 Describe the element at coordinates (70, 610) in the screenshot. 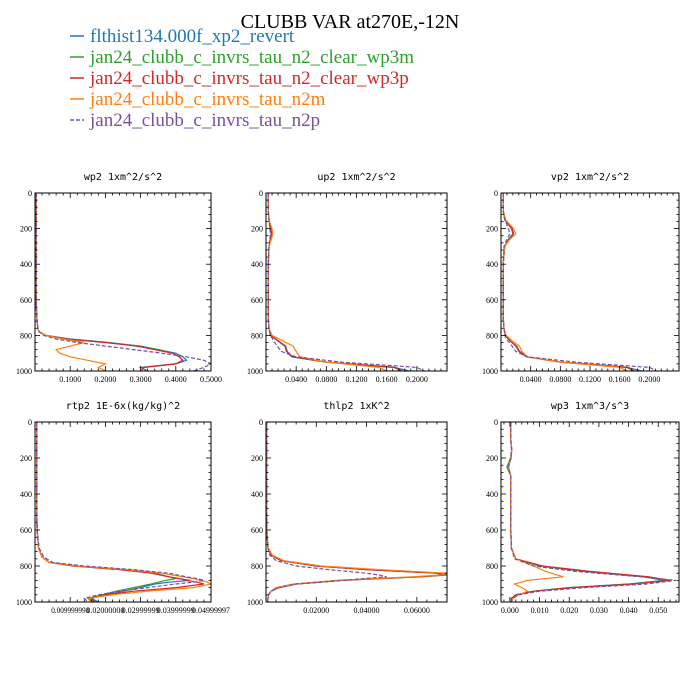

I see `x-tick-label: 0.009999998` at that location.